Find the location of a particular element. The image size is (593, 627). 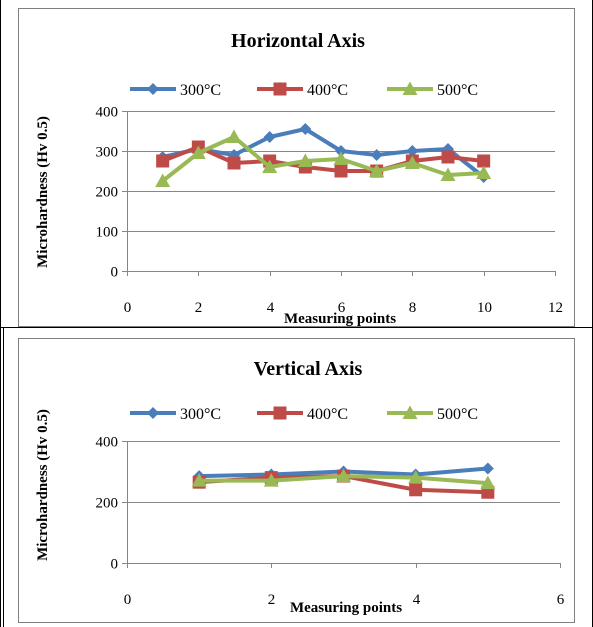

x-tick-label: 10 is located at coordinates (484, 308).